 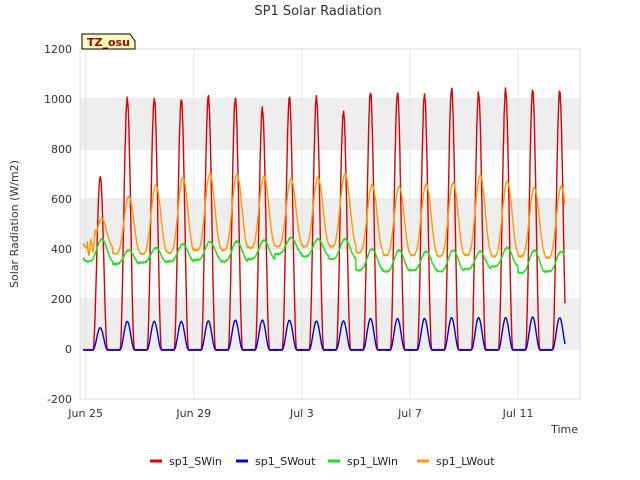 I want to click on y-tick-label: 0, so click(x=68, y=349).